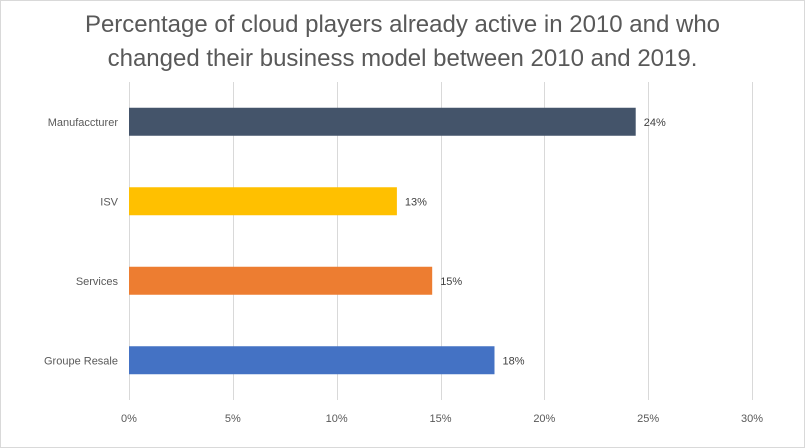  What do you see at coordinates (648, 419) in the screenshot?
I see `x-tick-label: 25%` at bounding box center [648, 419].